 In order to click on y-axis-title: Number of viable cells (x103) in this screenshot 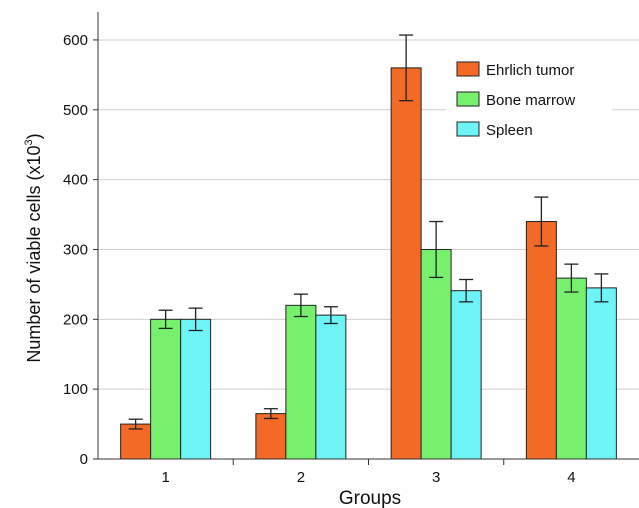, I will do `click(33, 247)`.